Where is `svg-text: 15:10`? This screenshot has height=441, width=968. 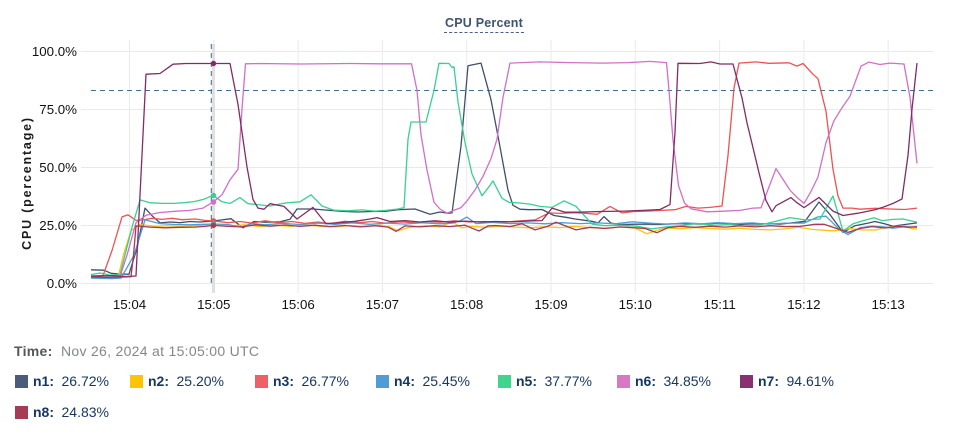 svg-text: 15:10 is located at coordinates (635, 304).